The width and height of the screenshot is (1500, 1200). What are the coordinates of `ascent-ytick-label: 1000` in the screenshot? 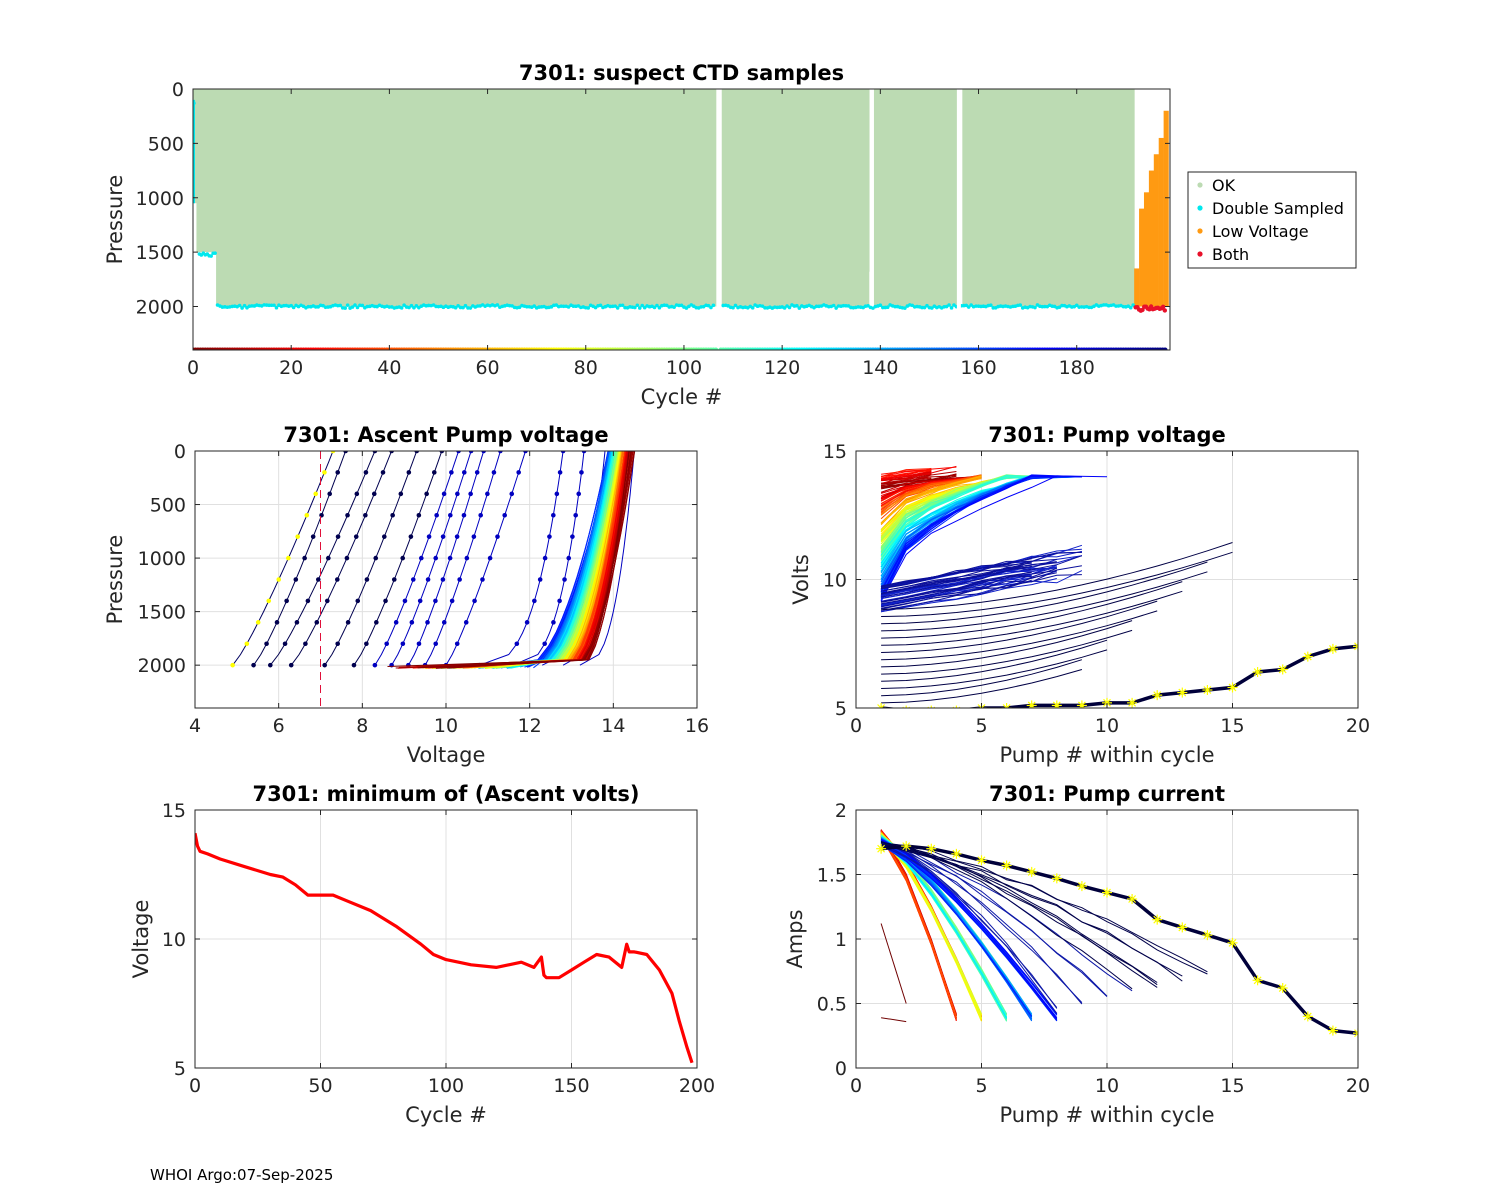 It's located at (162, 559).